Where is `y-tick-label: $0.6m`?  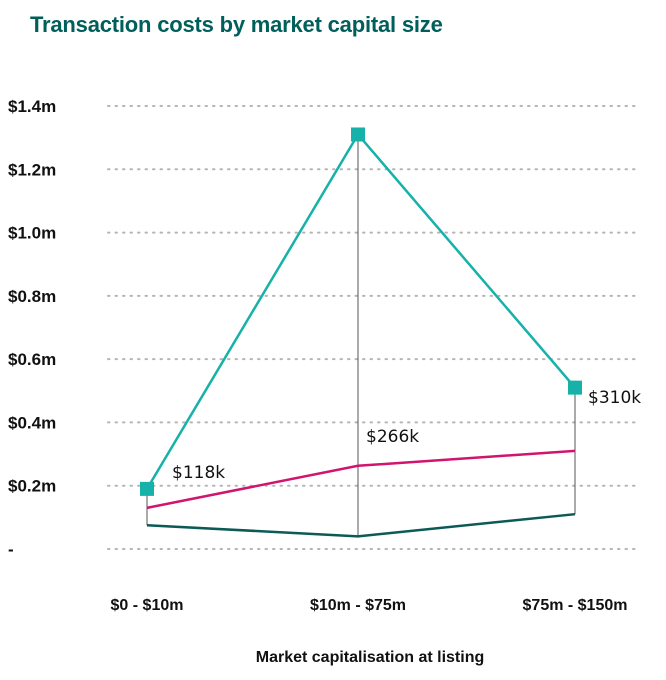 y-tick-label: $0.6m is located at coordinates (32, 359).